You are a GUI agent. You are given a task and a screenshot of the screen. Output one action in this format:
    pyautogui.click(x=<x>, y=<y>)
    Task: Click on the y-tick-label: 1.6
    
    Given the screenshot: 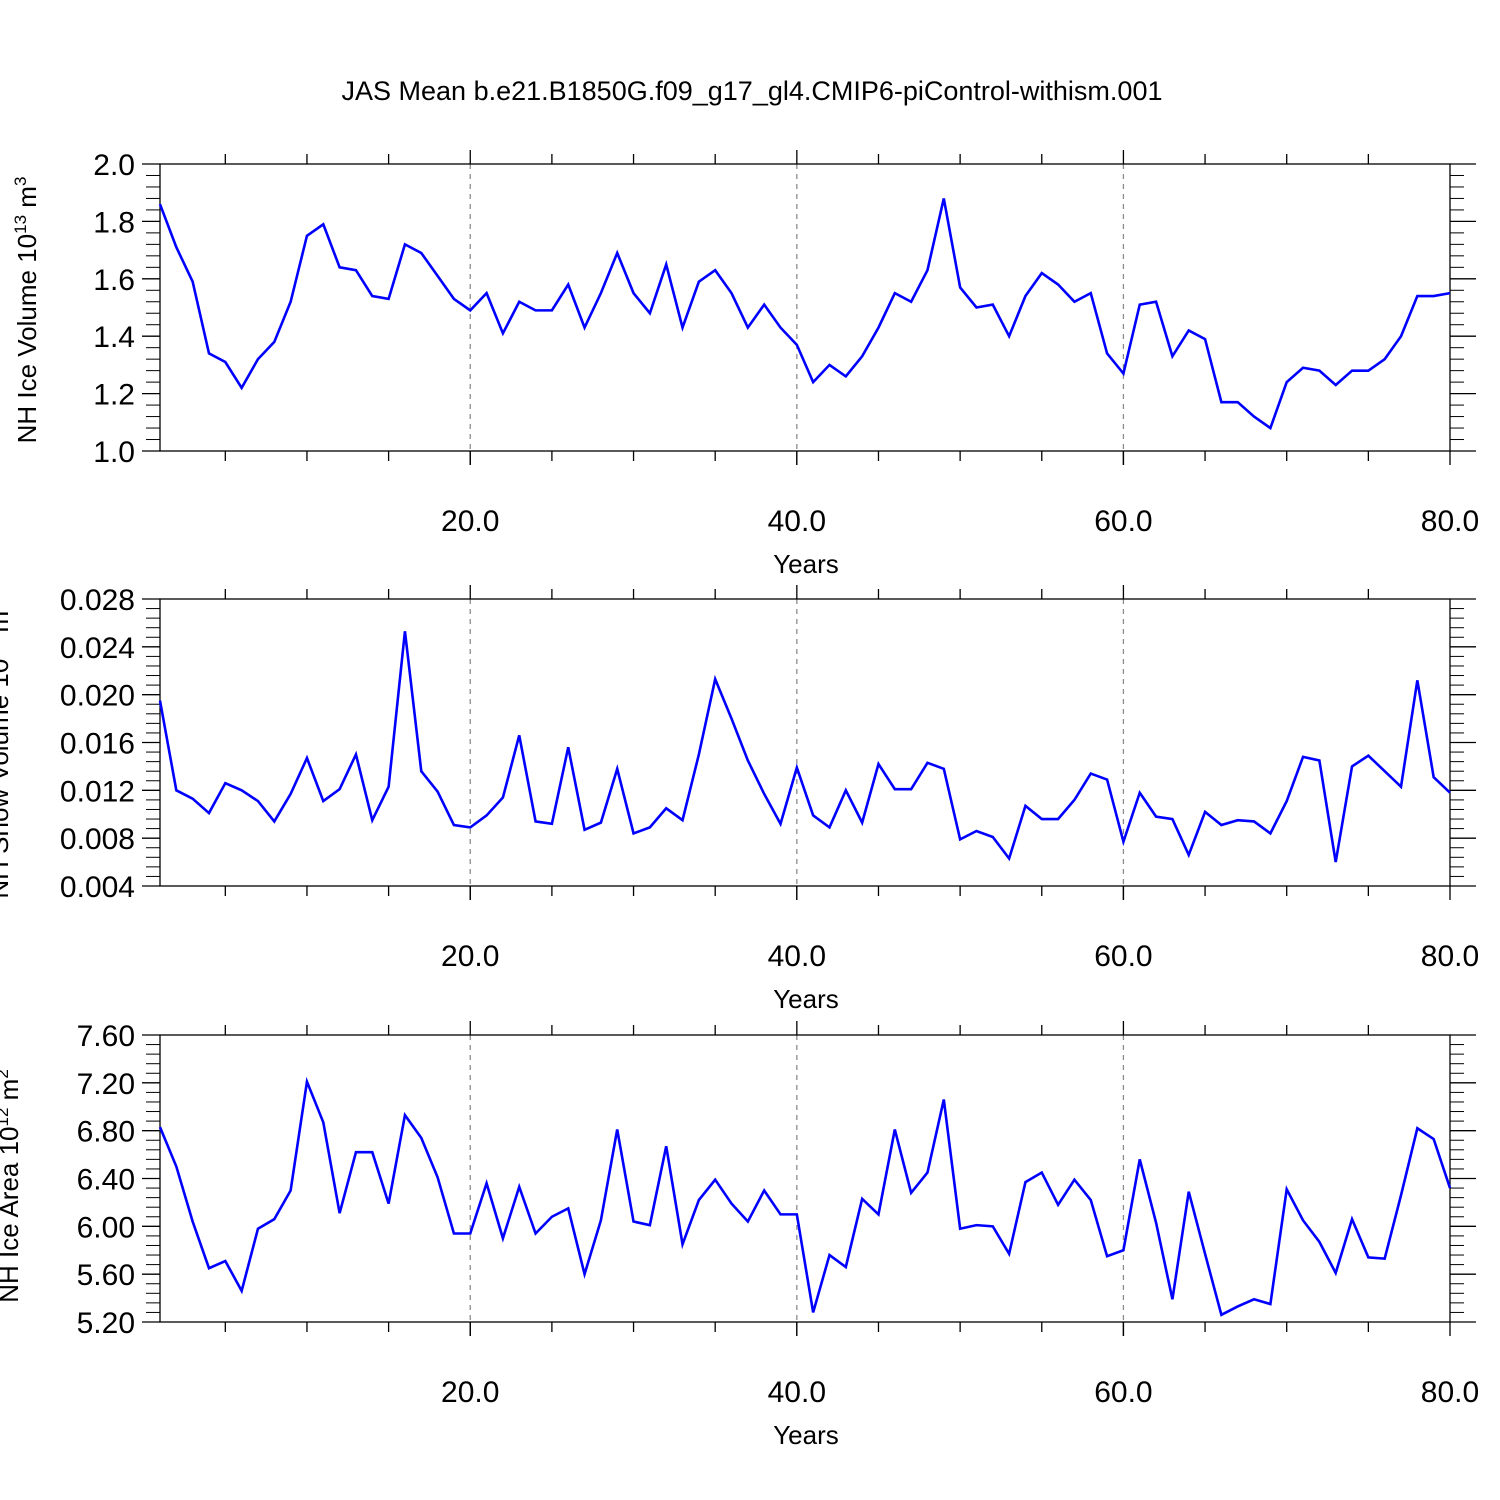 What is the action you would take?
    pyautogui.click(x=114, y=280)
    